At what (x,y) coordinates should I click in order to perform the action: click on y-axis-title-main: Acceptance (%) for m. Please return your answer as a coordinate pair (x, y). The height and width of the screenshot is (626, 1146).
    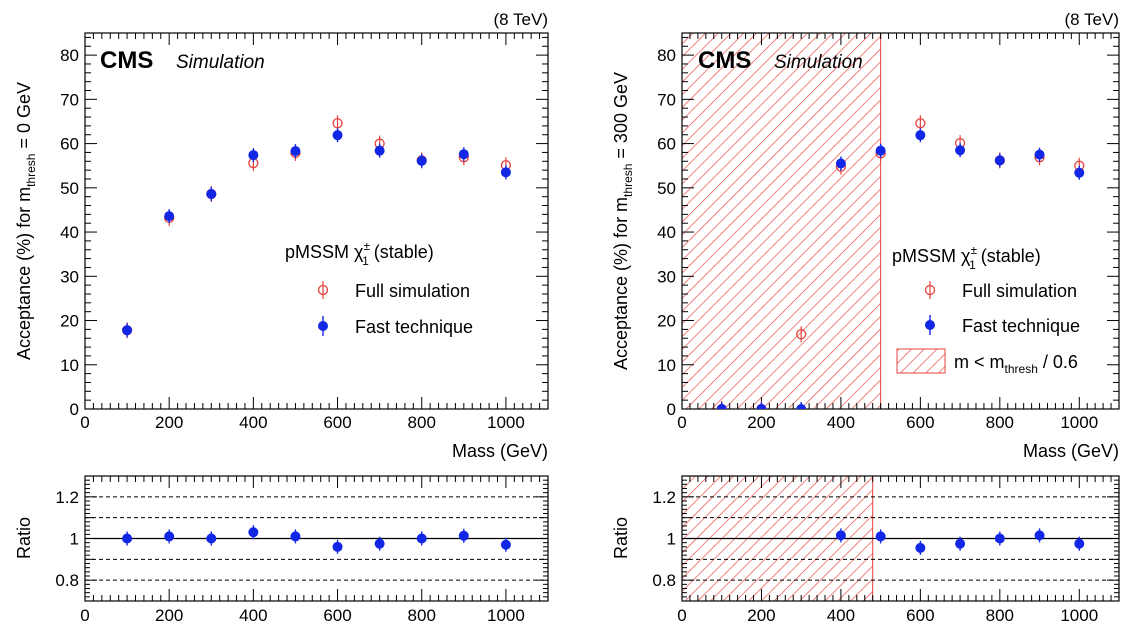
    Looking at the image, I should click on (24, 273).